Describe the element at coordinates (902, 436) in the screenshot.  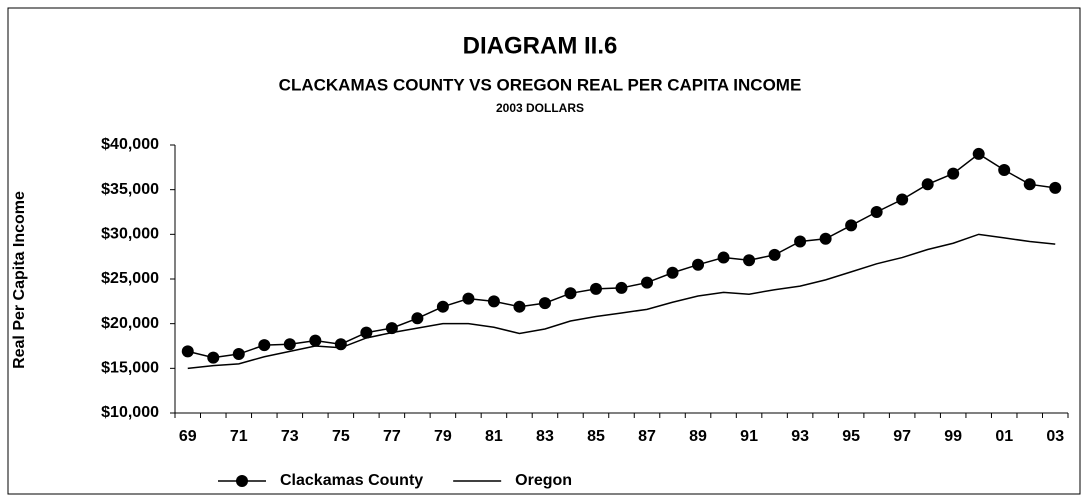
I see `x-tick-label: 97` at that location.